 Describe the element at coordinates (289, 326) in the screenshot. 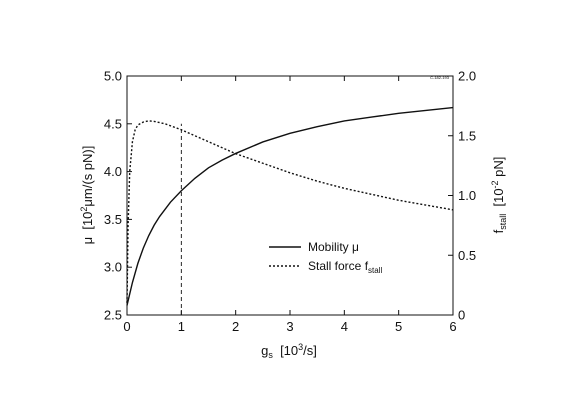

I see `x-tick-label-3: 3` at that location.